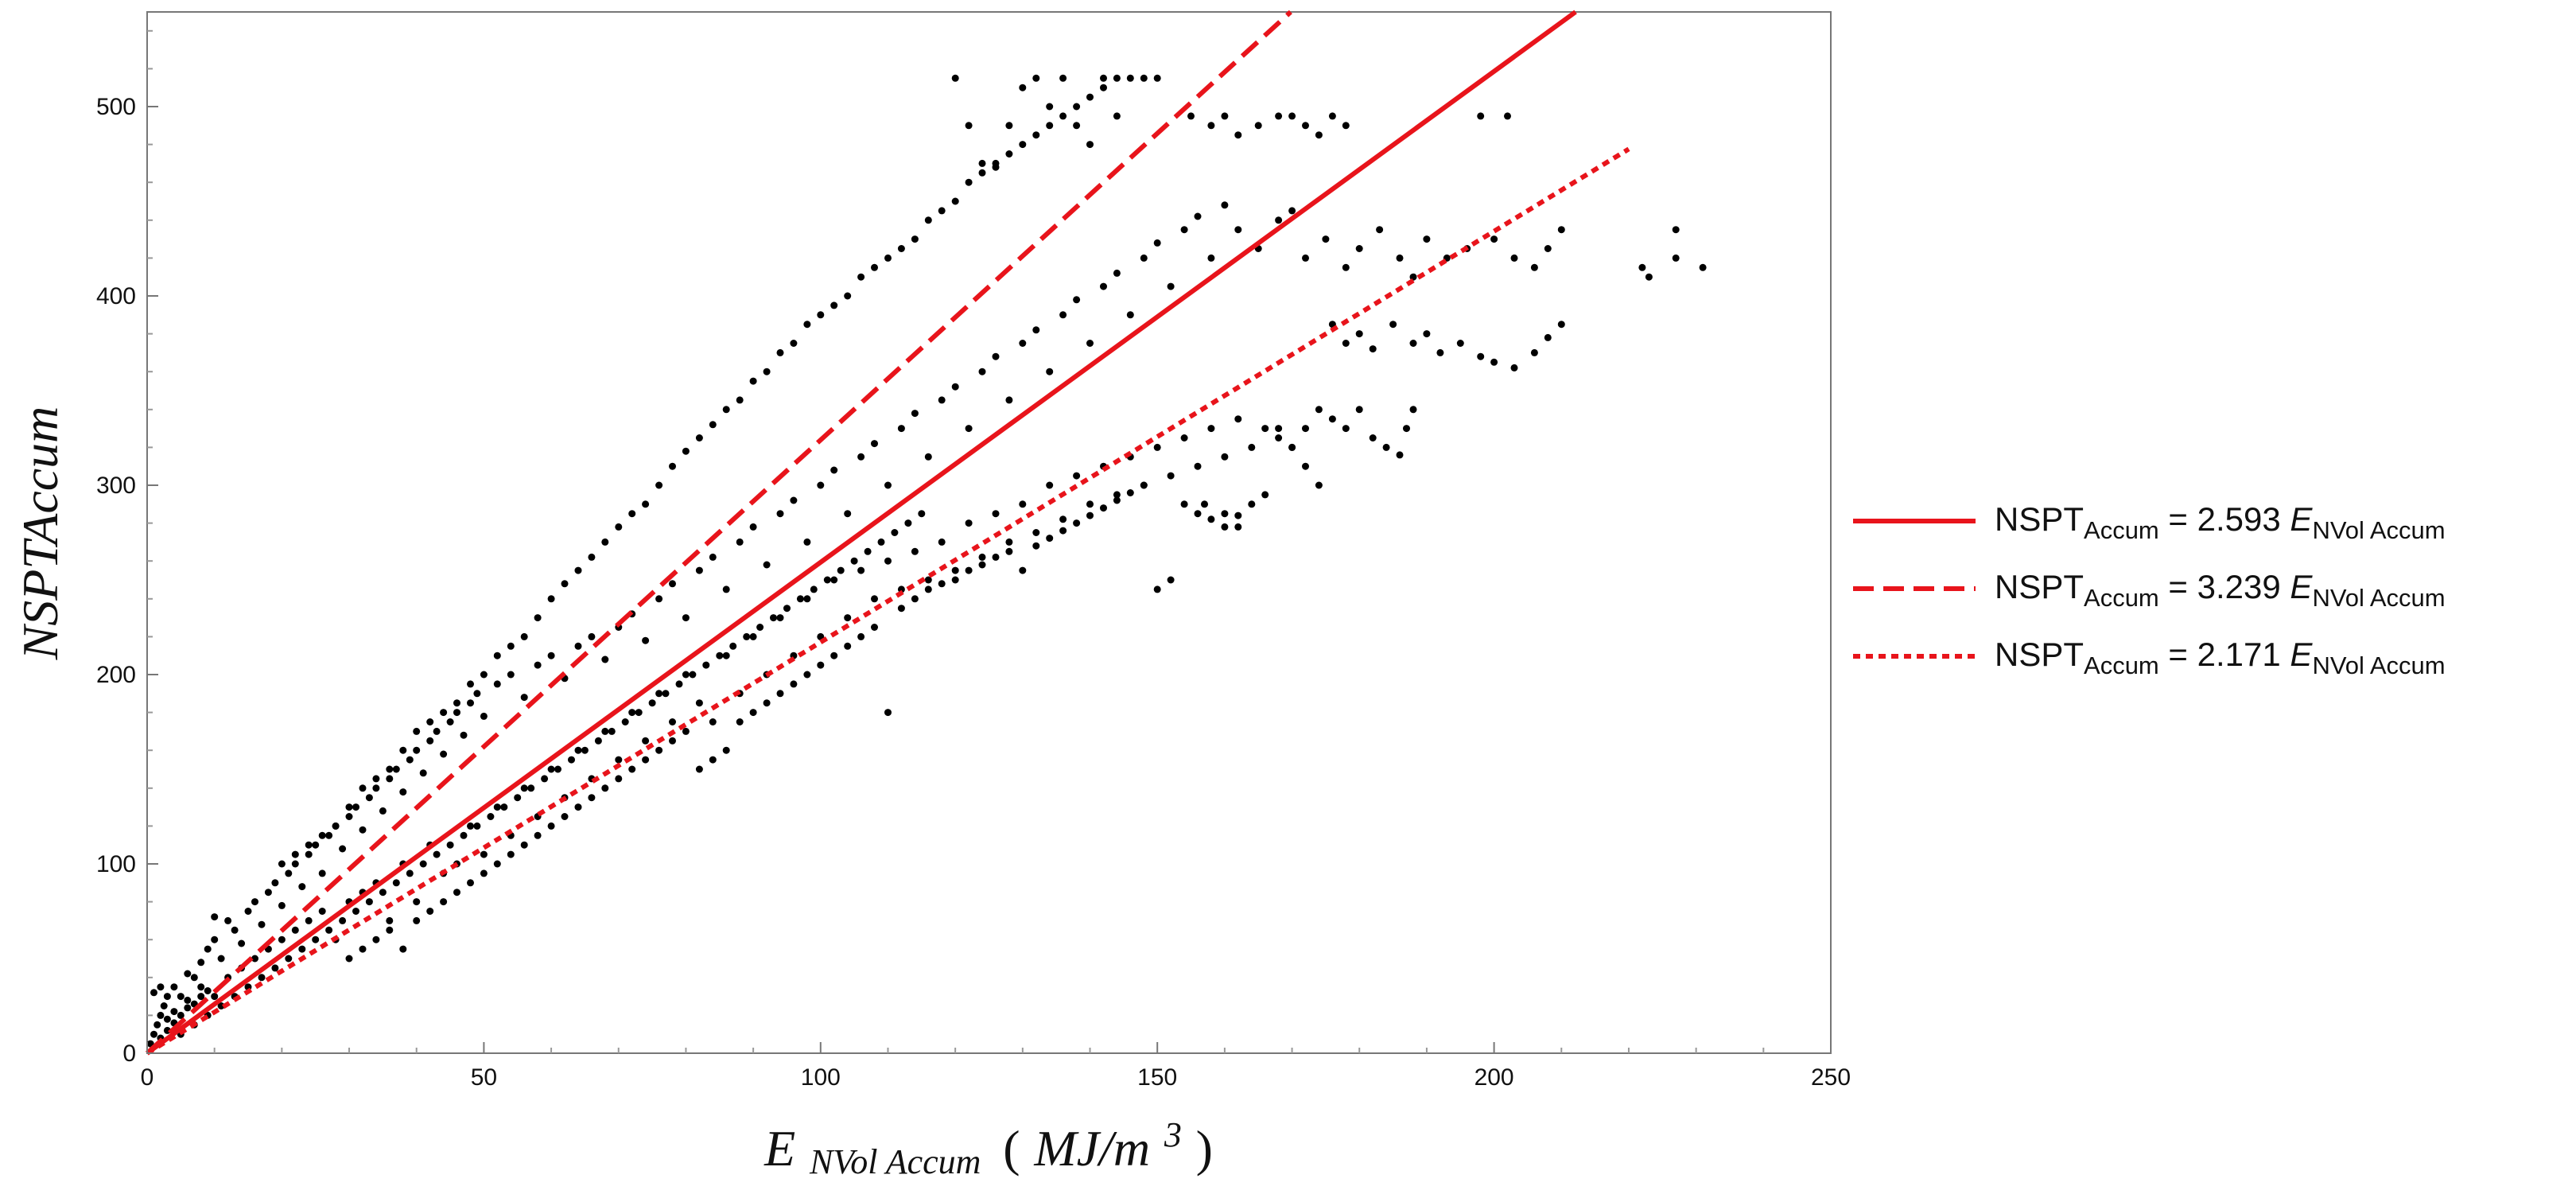 This screenshot has height=1198, width=2576. Describe the element at coordinates (2301, 586) in the screenshot. I see `legend-label-part: E` at that location.